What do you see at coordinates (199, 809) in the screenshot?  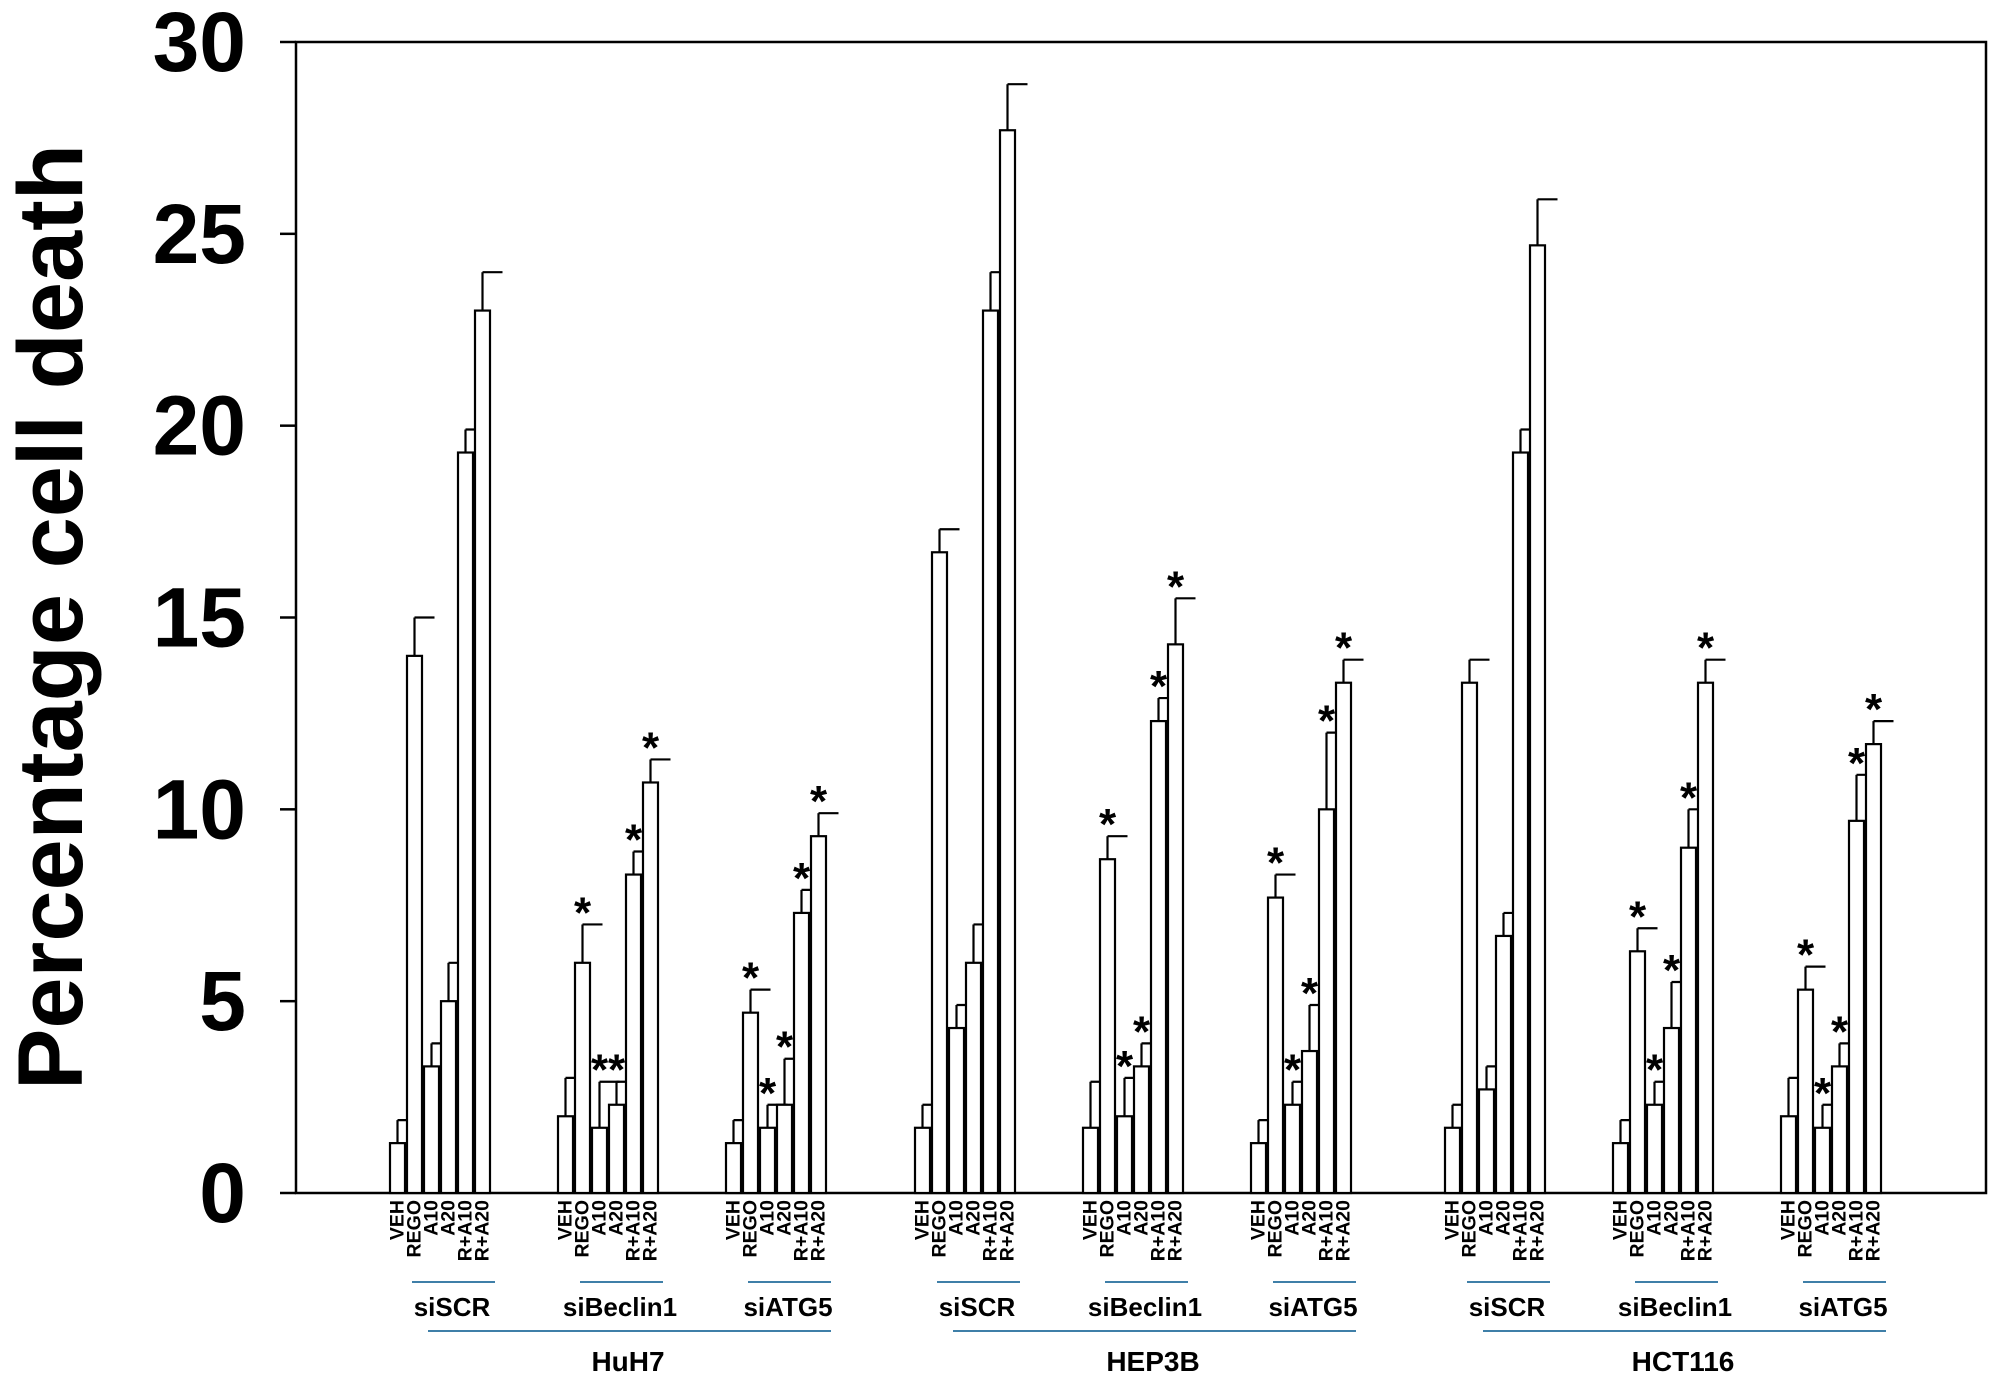 I see `y-tick-label: 10` at bounding box center [199, 809].